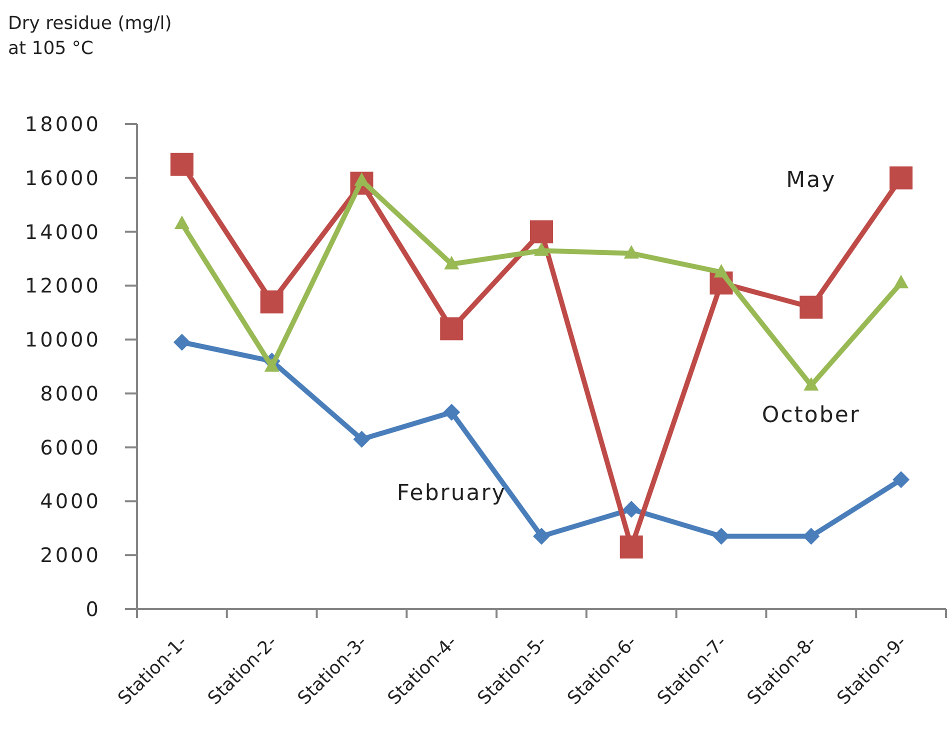  What do you see at coordinates (70, 555) in the screenshot?
I see `y-tick-label: 2000` at bounding box center [70, 555].